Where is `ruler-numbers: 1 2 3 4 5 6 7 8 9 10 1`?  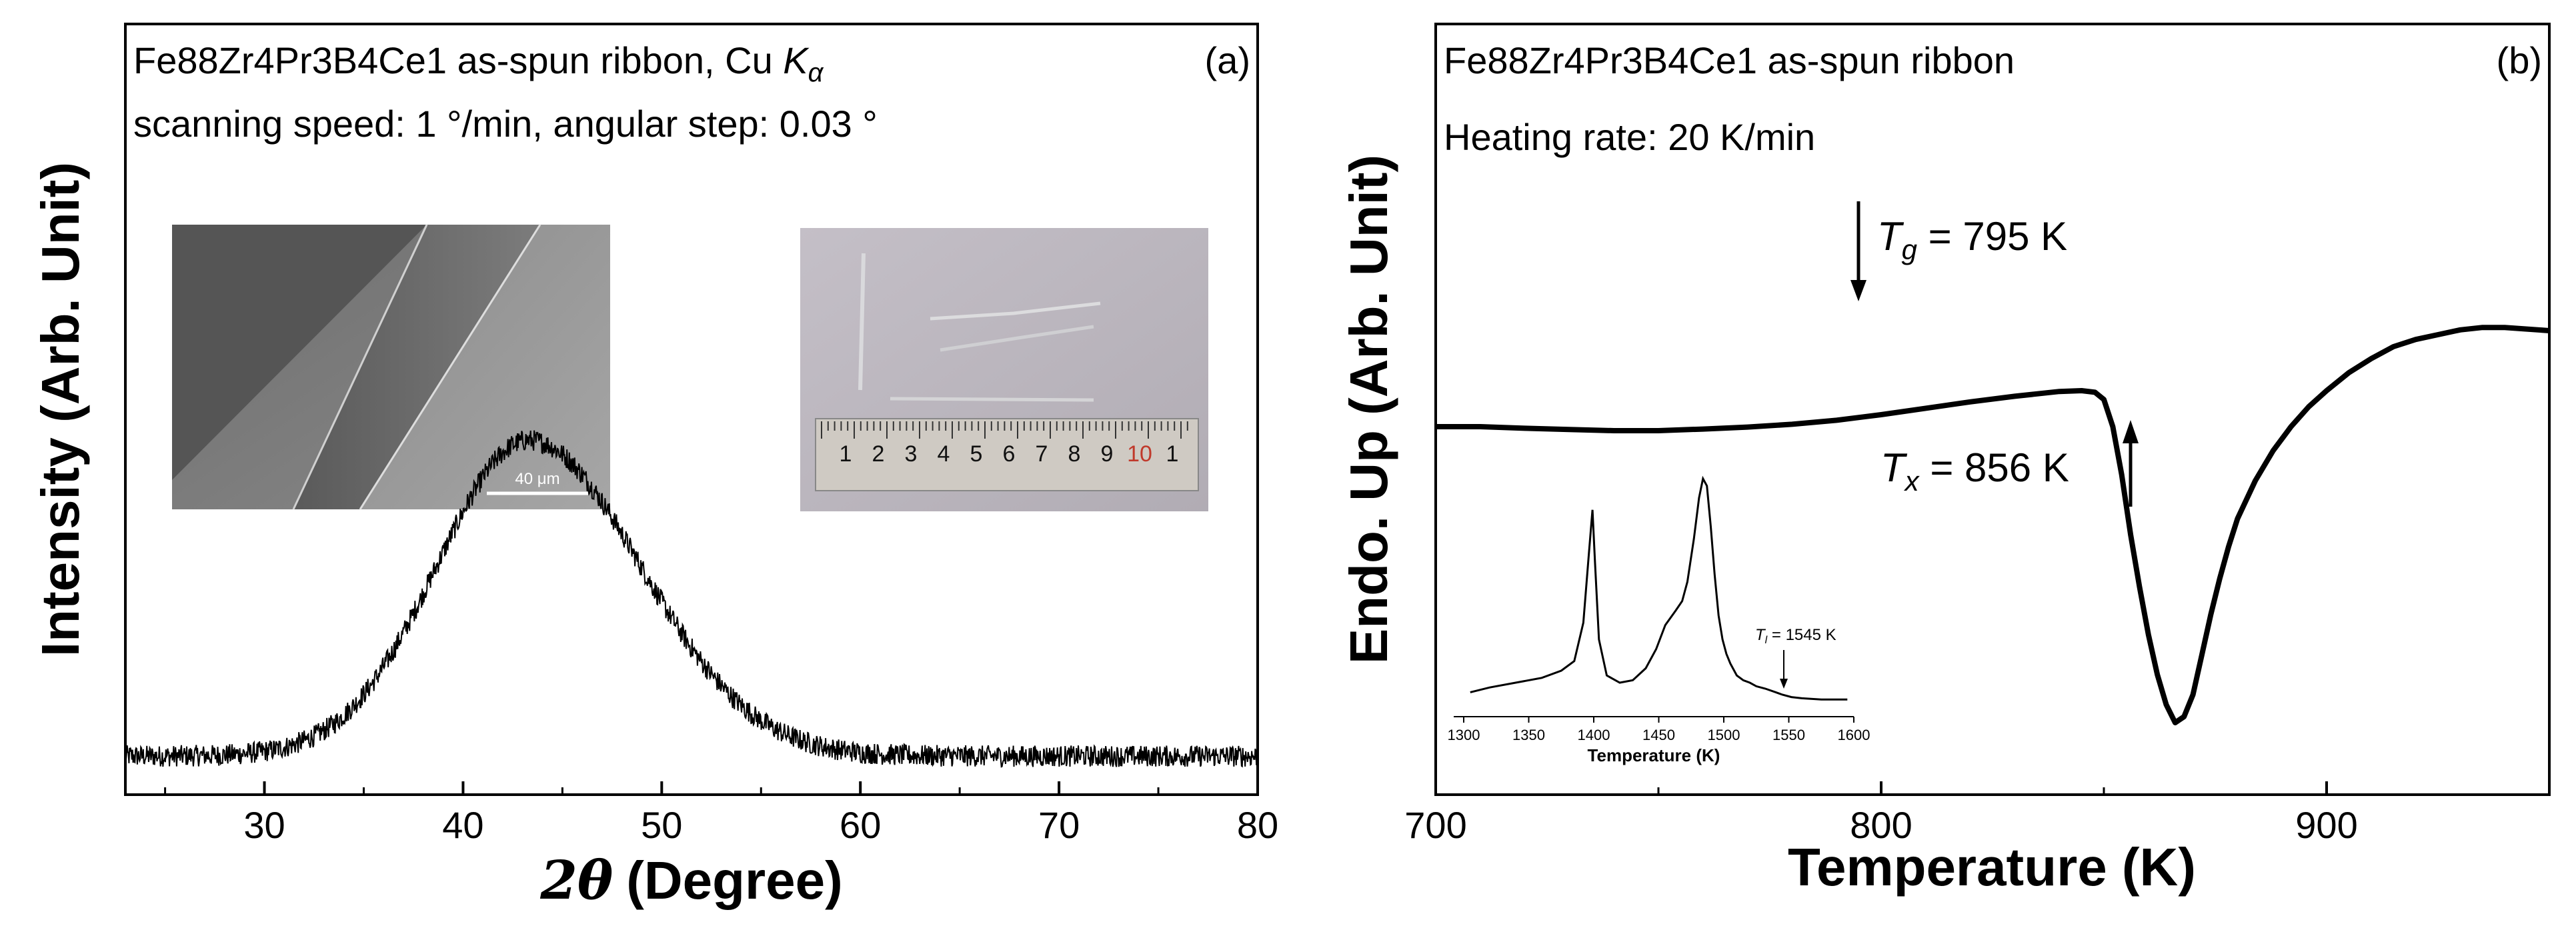
ruler-numbers: 1 2 3 4 5 6 7 8 9 10 1 is located at coordinates (1009, 454).